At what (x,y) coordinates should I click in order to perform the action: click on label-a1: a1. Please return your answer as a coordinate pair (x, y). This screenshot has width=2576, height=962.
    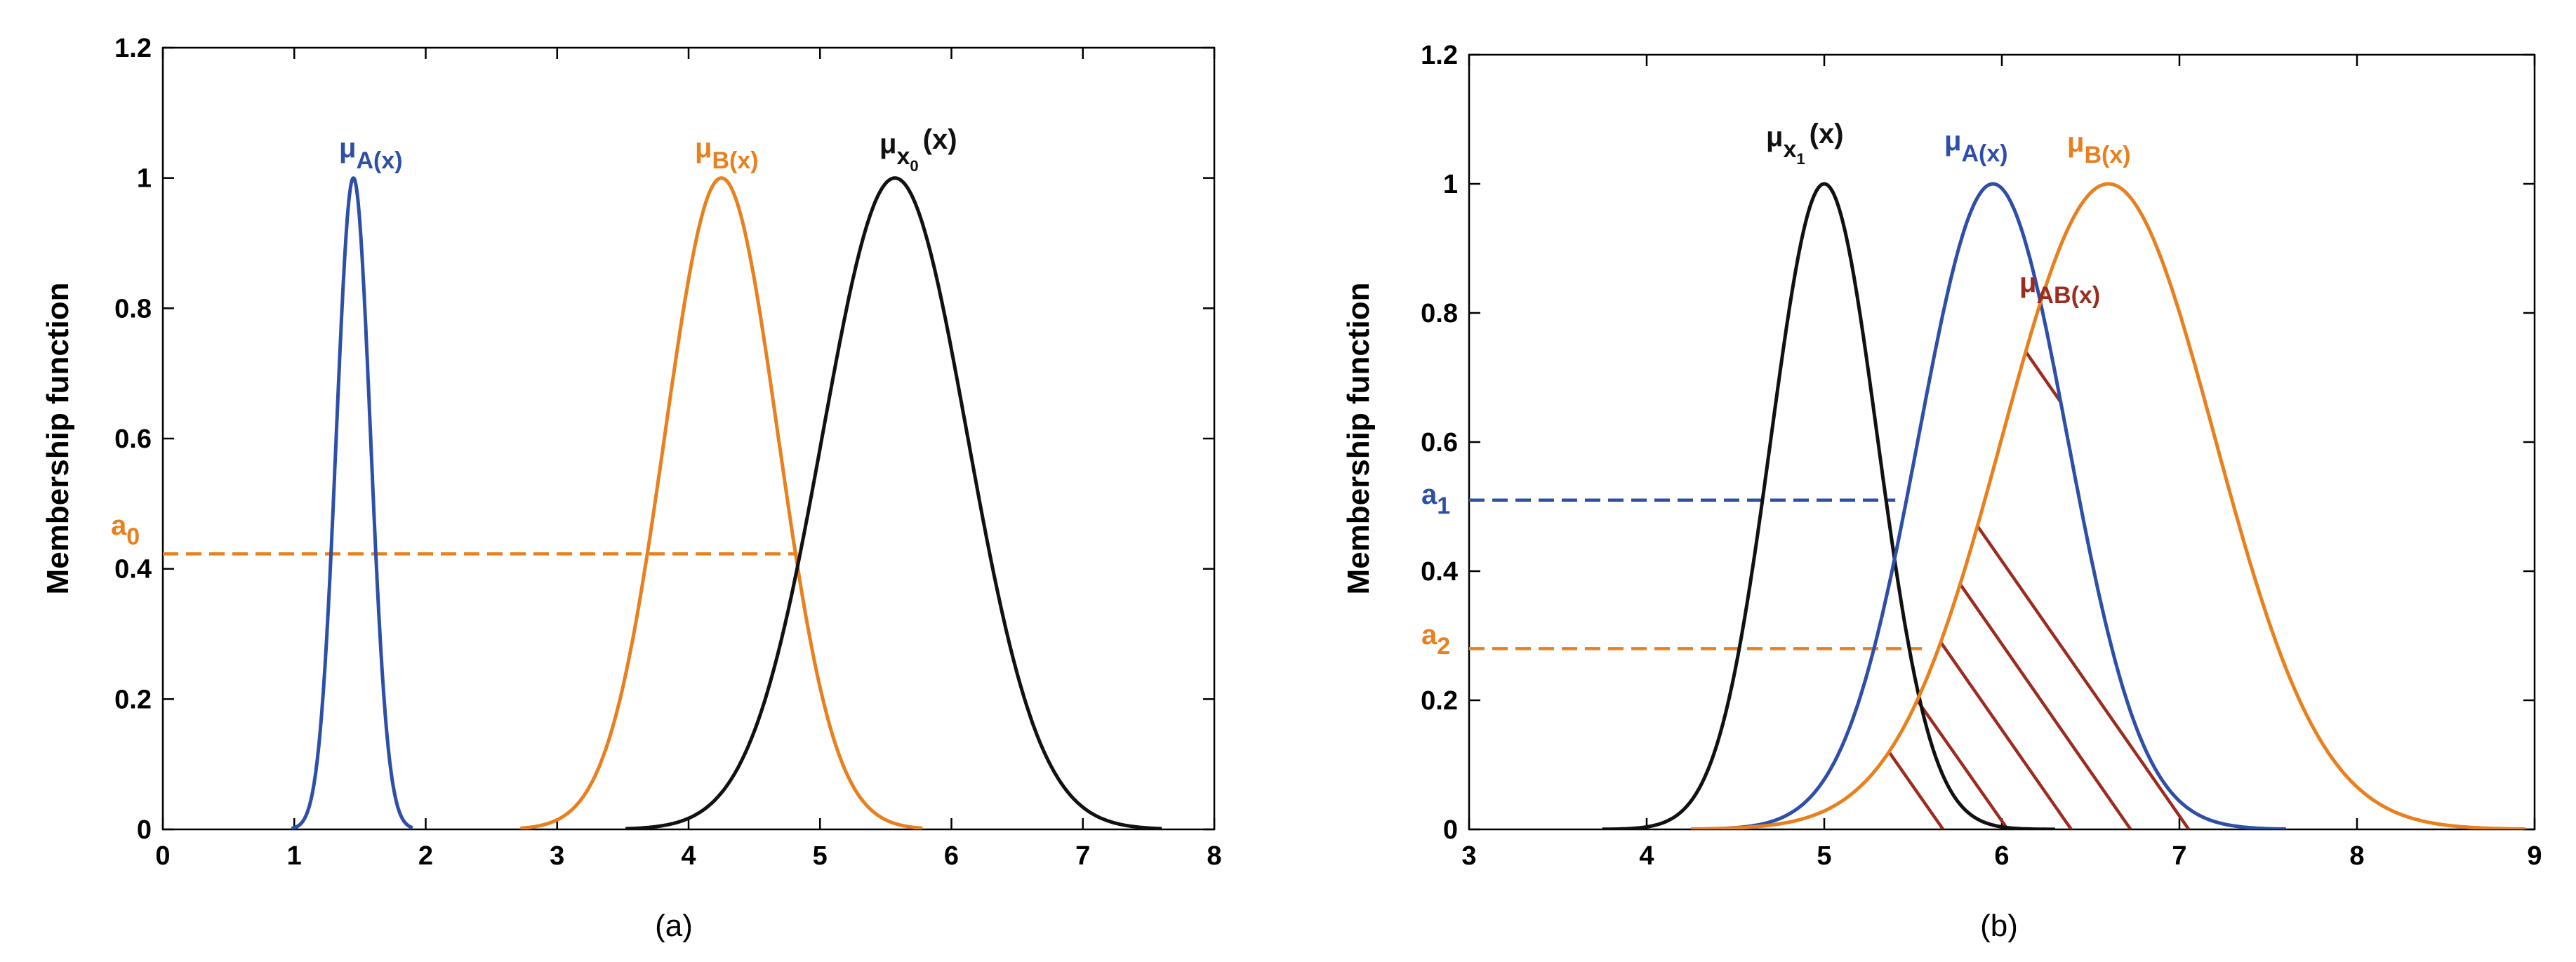
    Looking at the image, I should click on (1436, 499).